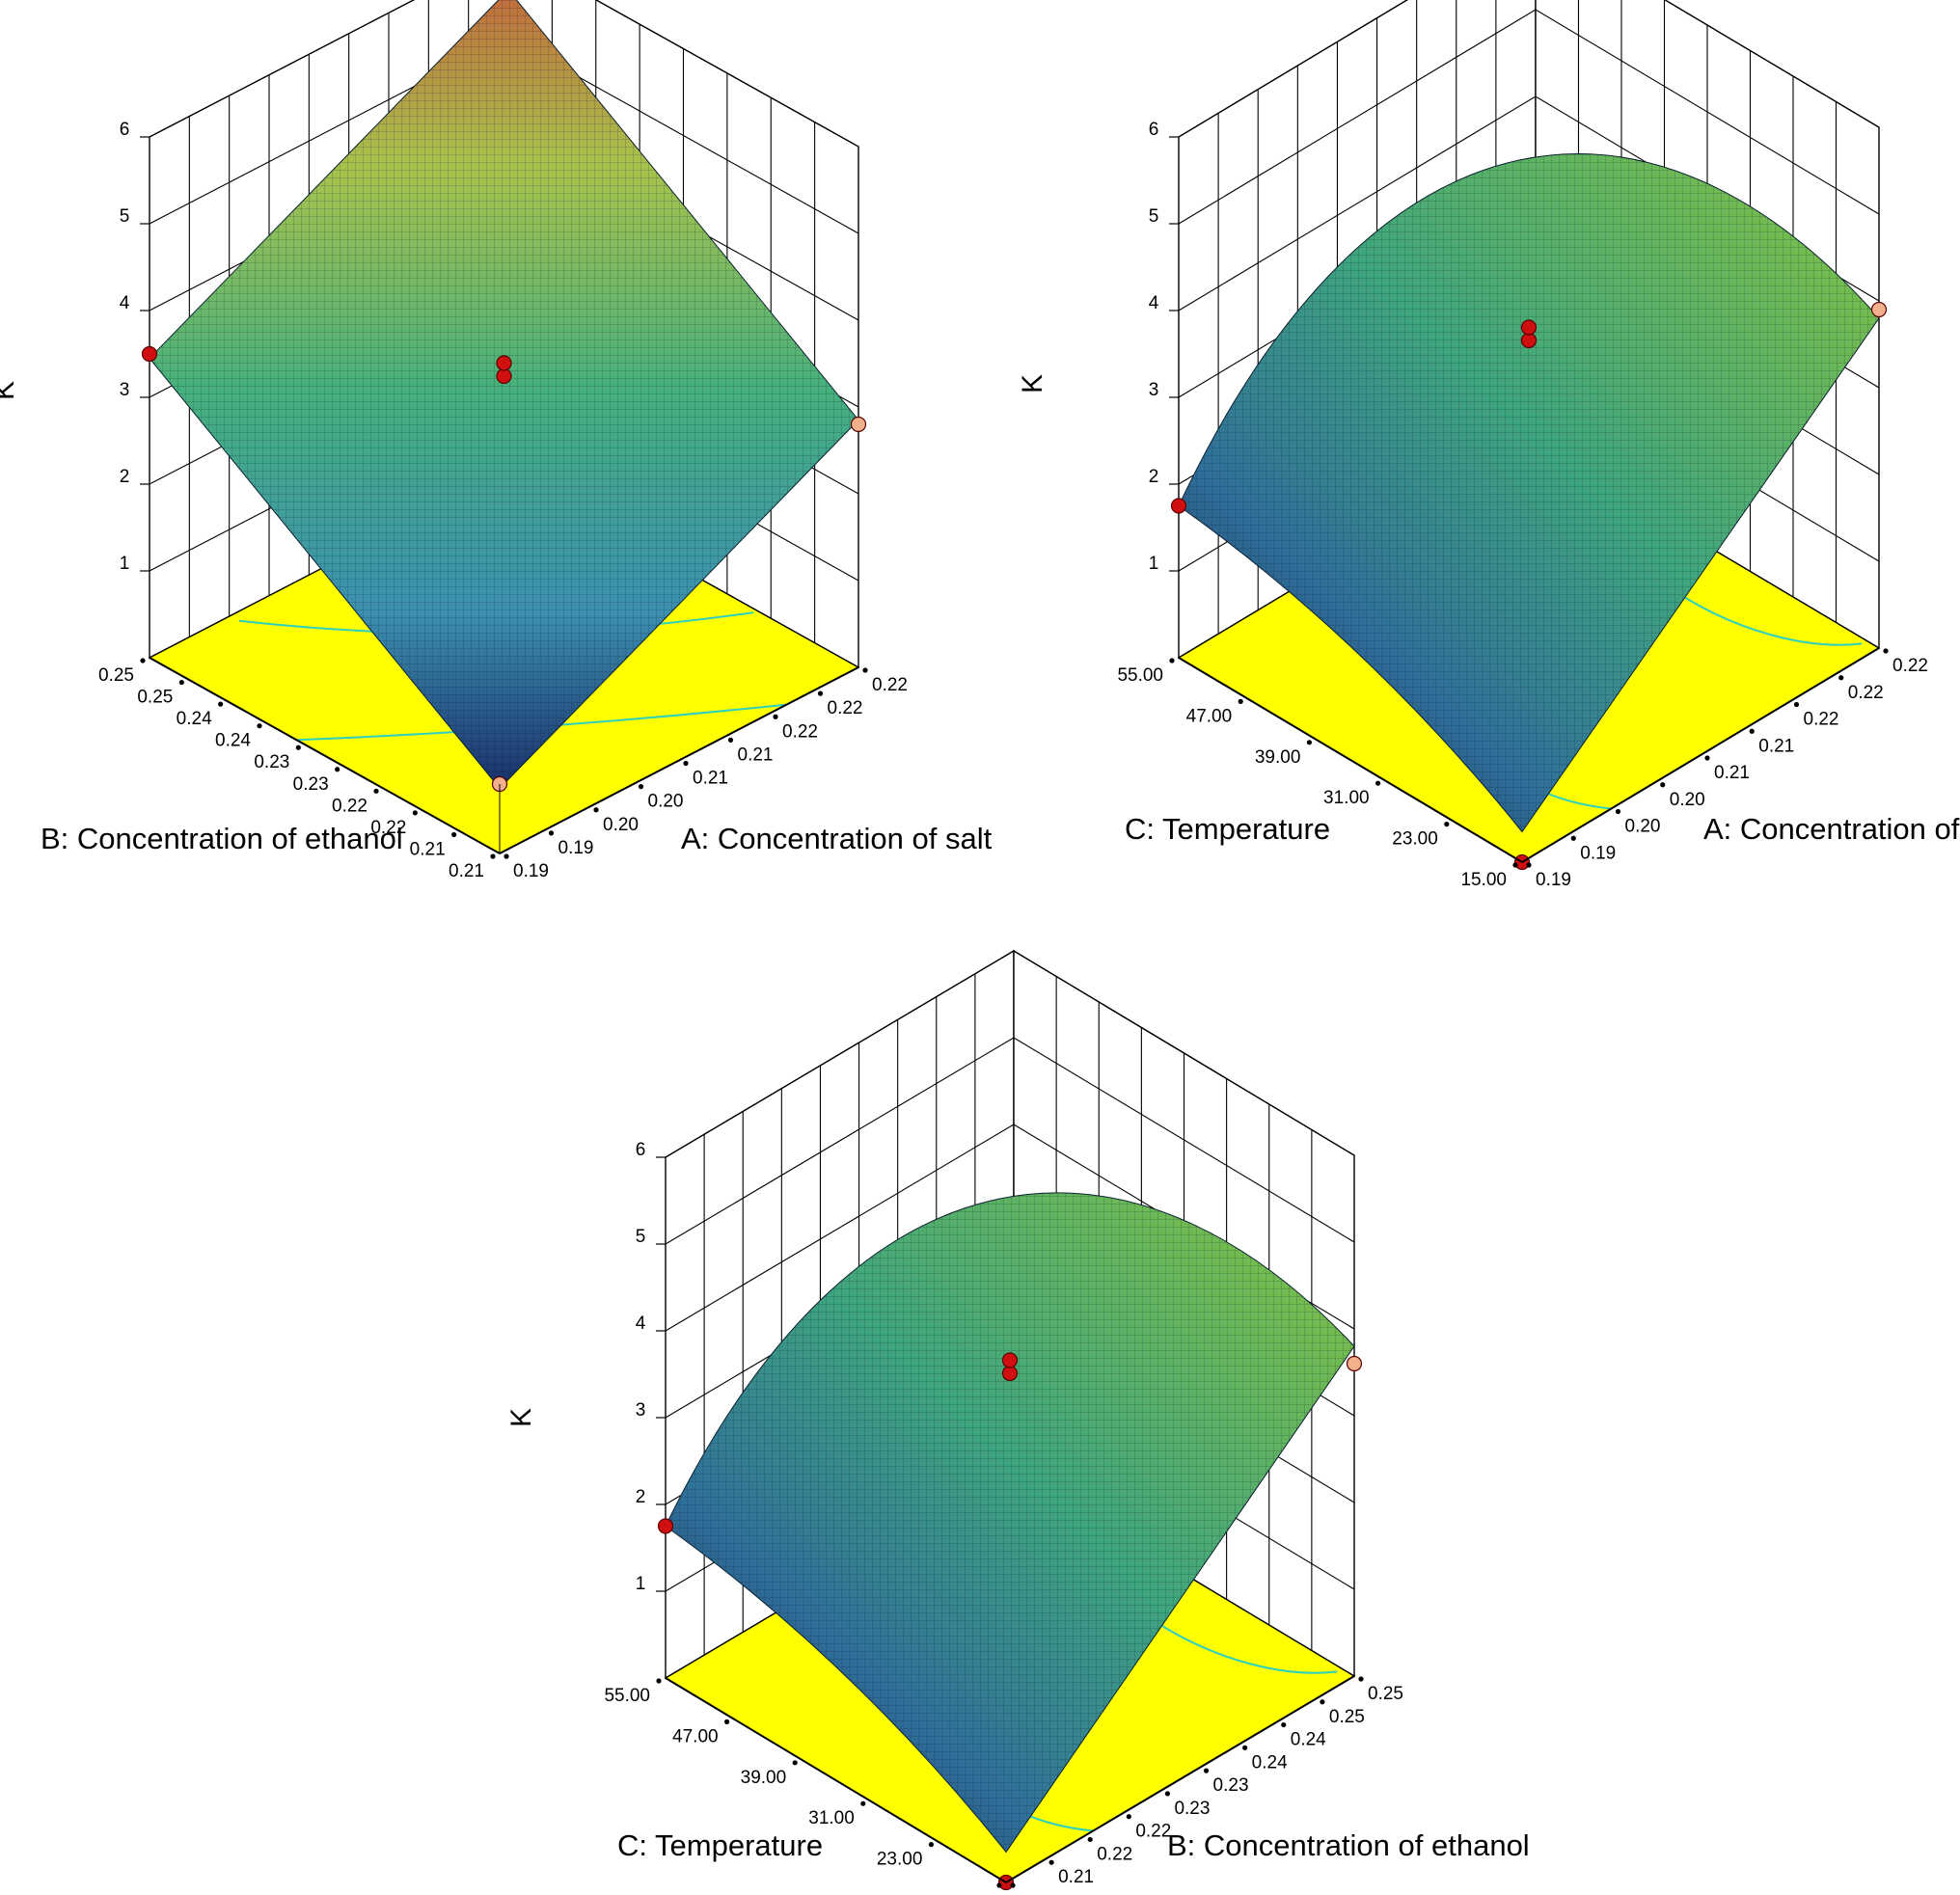 The width and height of the screenshot is (1960, 1895). I want to click on x-axis-label: B: Concentration of ethanol, so click(1348, 1845).